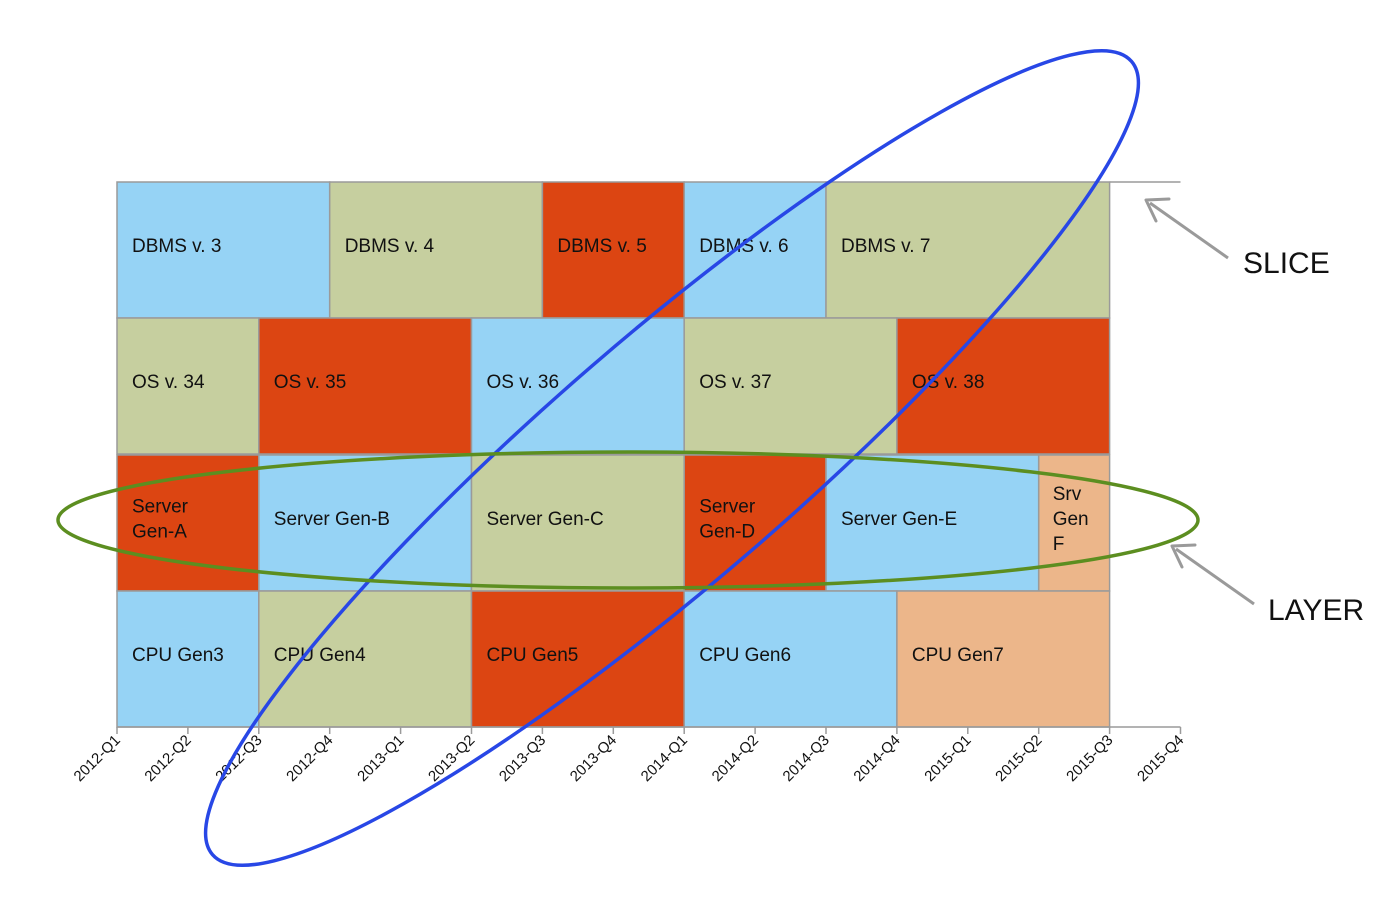 Image resolution: width=1383 pixels, height=913 pixels. I want to click on block-label: OS v. 35, so click(310, 382).